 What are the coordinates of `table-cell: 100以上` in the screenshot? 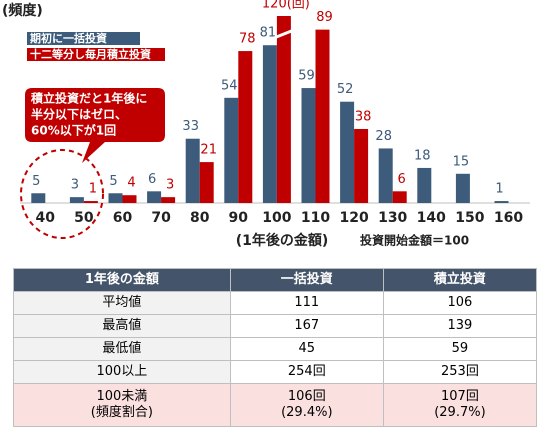 It's located at (122, 372).